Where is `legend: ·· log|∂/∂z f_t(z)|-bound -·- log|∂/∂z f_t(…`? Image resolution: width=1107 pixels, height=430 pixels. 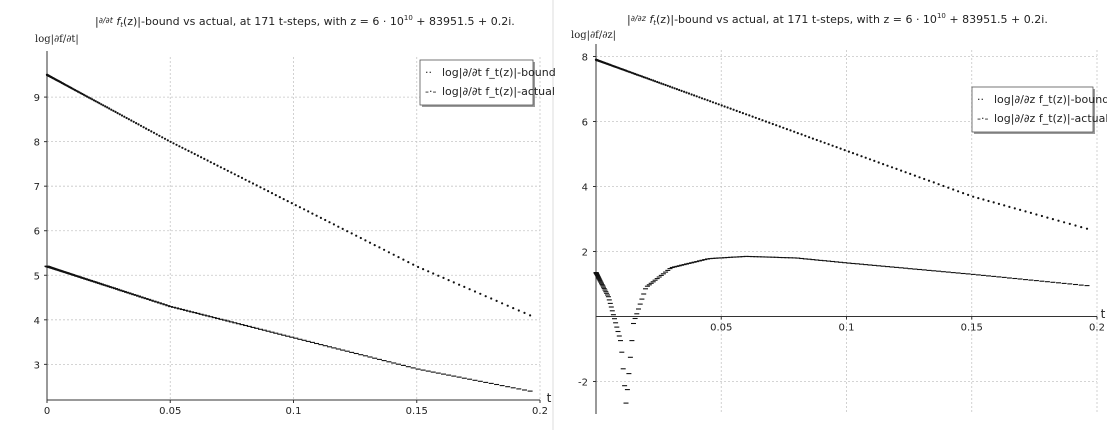 legend: ·· log|∂/∂z f_t(z)|-bound -·- log|∂/∂z f_t(… is located at coordinates (1039, 110).